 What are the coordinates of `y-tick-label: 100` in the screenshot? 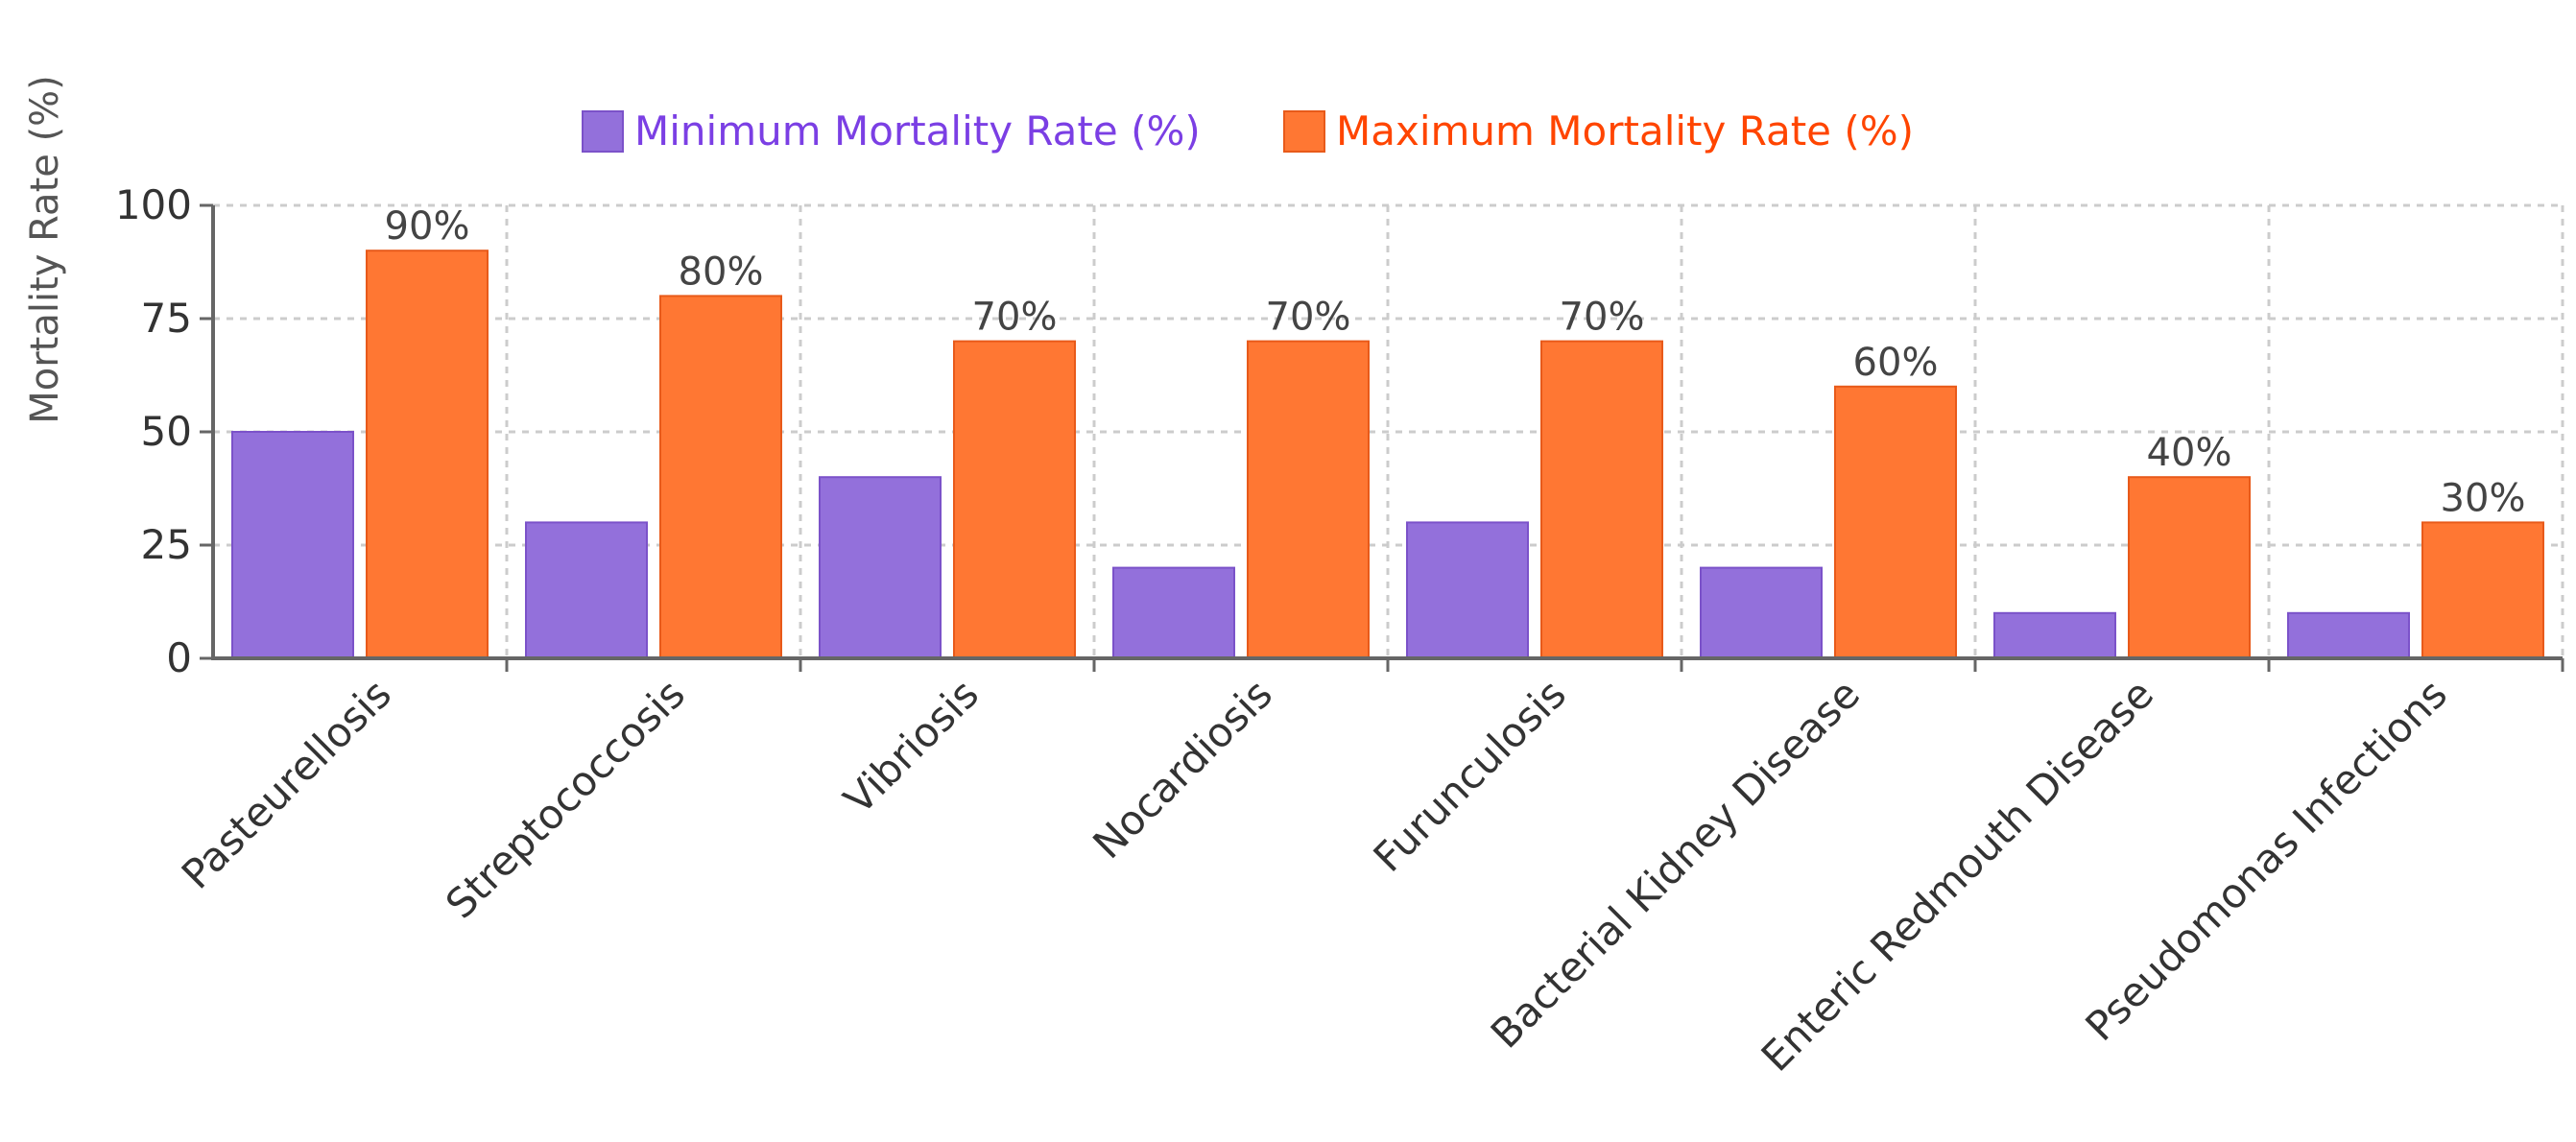 It's located at (153, 204).